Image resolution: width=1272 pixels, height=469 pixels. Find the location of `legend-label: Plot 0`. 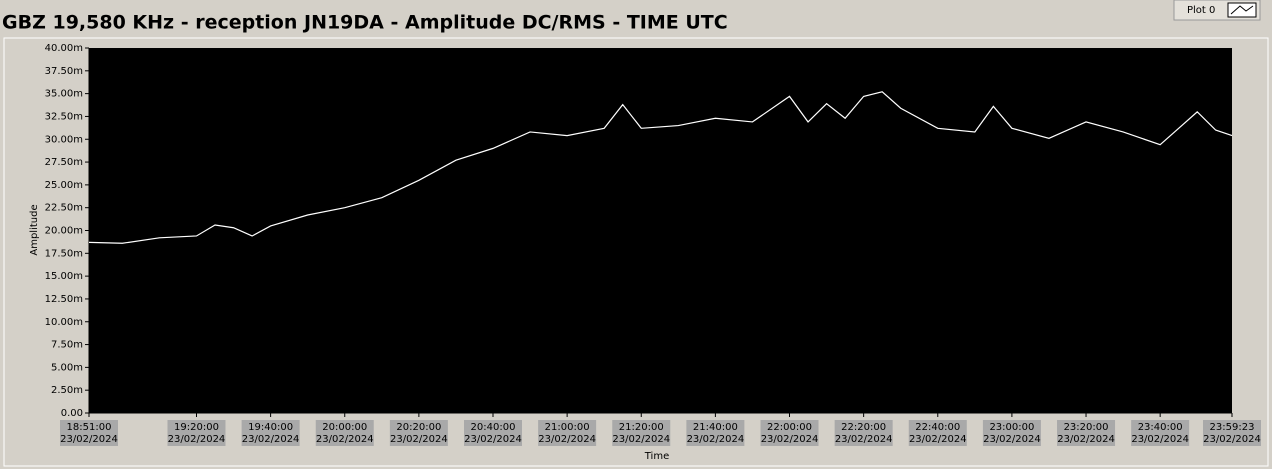

legend-label: Plot 0 is located at coordinates (1201, 10).